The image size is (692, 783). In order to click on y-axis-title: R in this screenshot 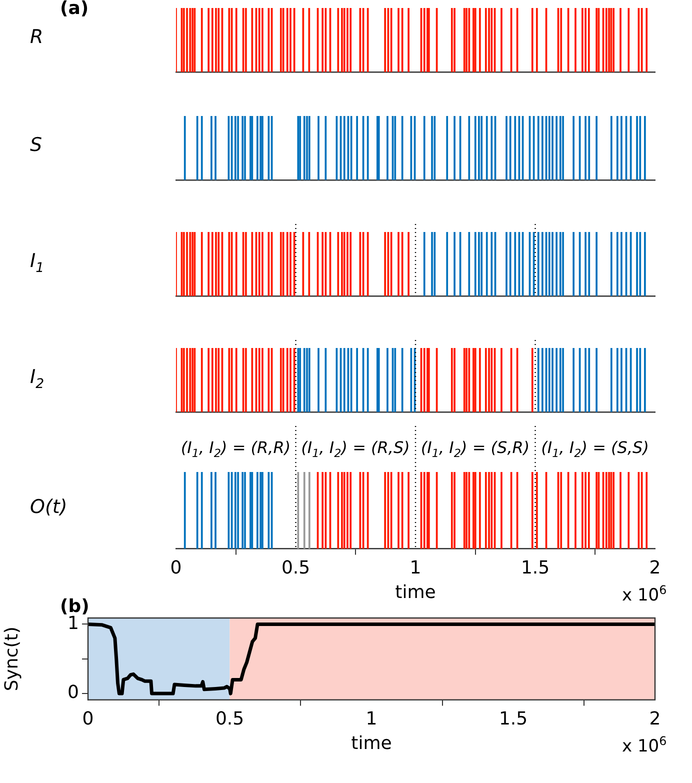, I will do `click(37, 37)`.